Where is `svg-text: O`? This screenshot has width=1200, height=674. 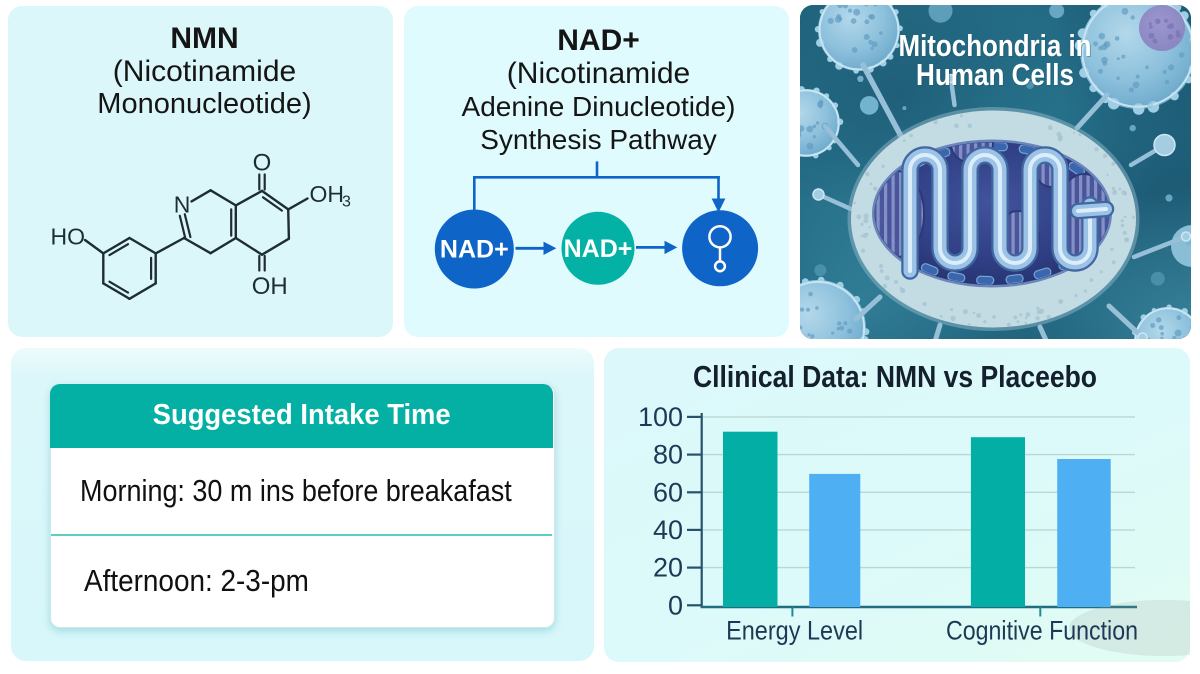
svg-text: O is located at coordinates (262, 163).